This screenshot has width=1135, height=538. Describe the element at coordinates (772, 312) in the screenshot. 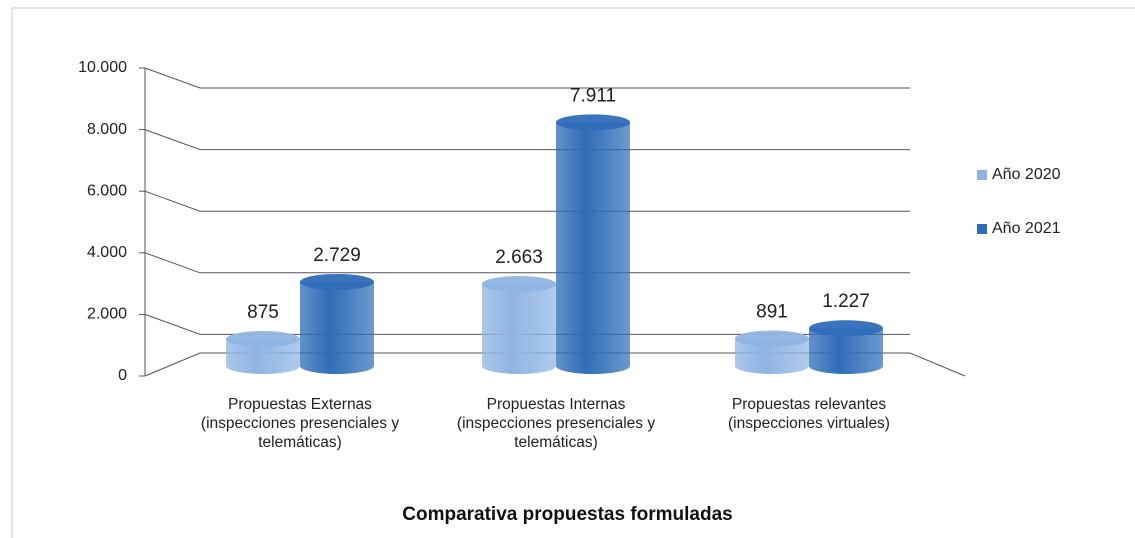

I see `data-label: 891` at that location.